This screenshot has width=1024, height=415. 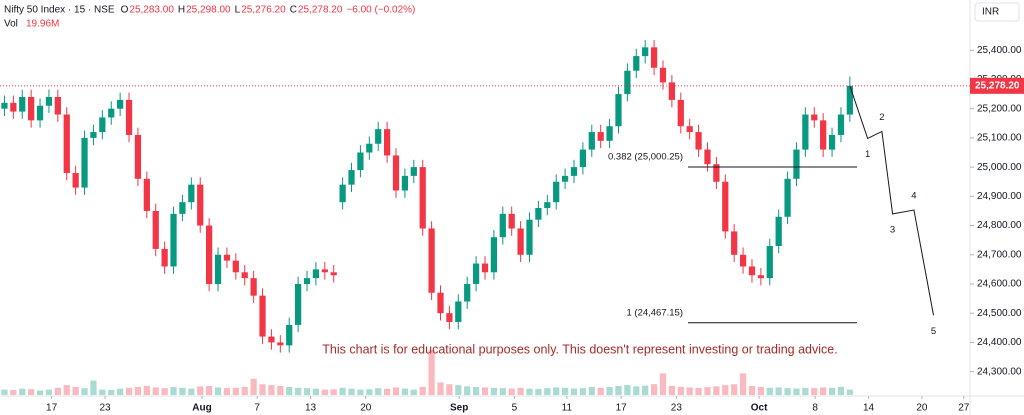 I want to click on x-tick-label: Oct, so click(x=759, y=408).